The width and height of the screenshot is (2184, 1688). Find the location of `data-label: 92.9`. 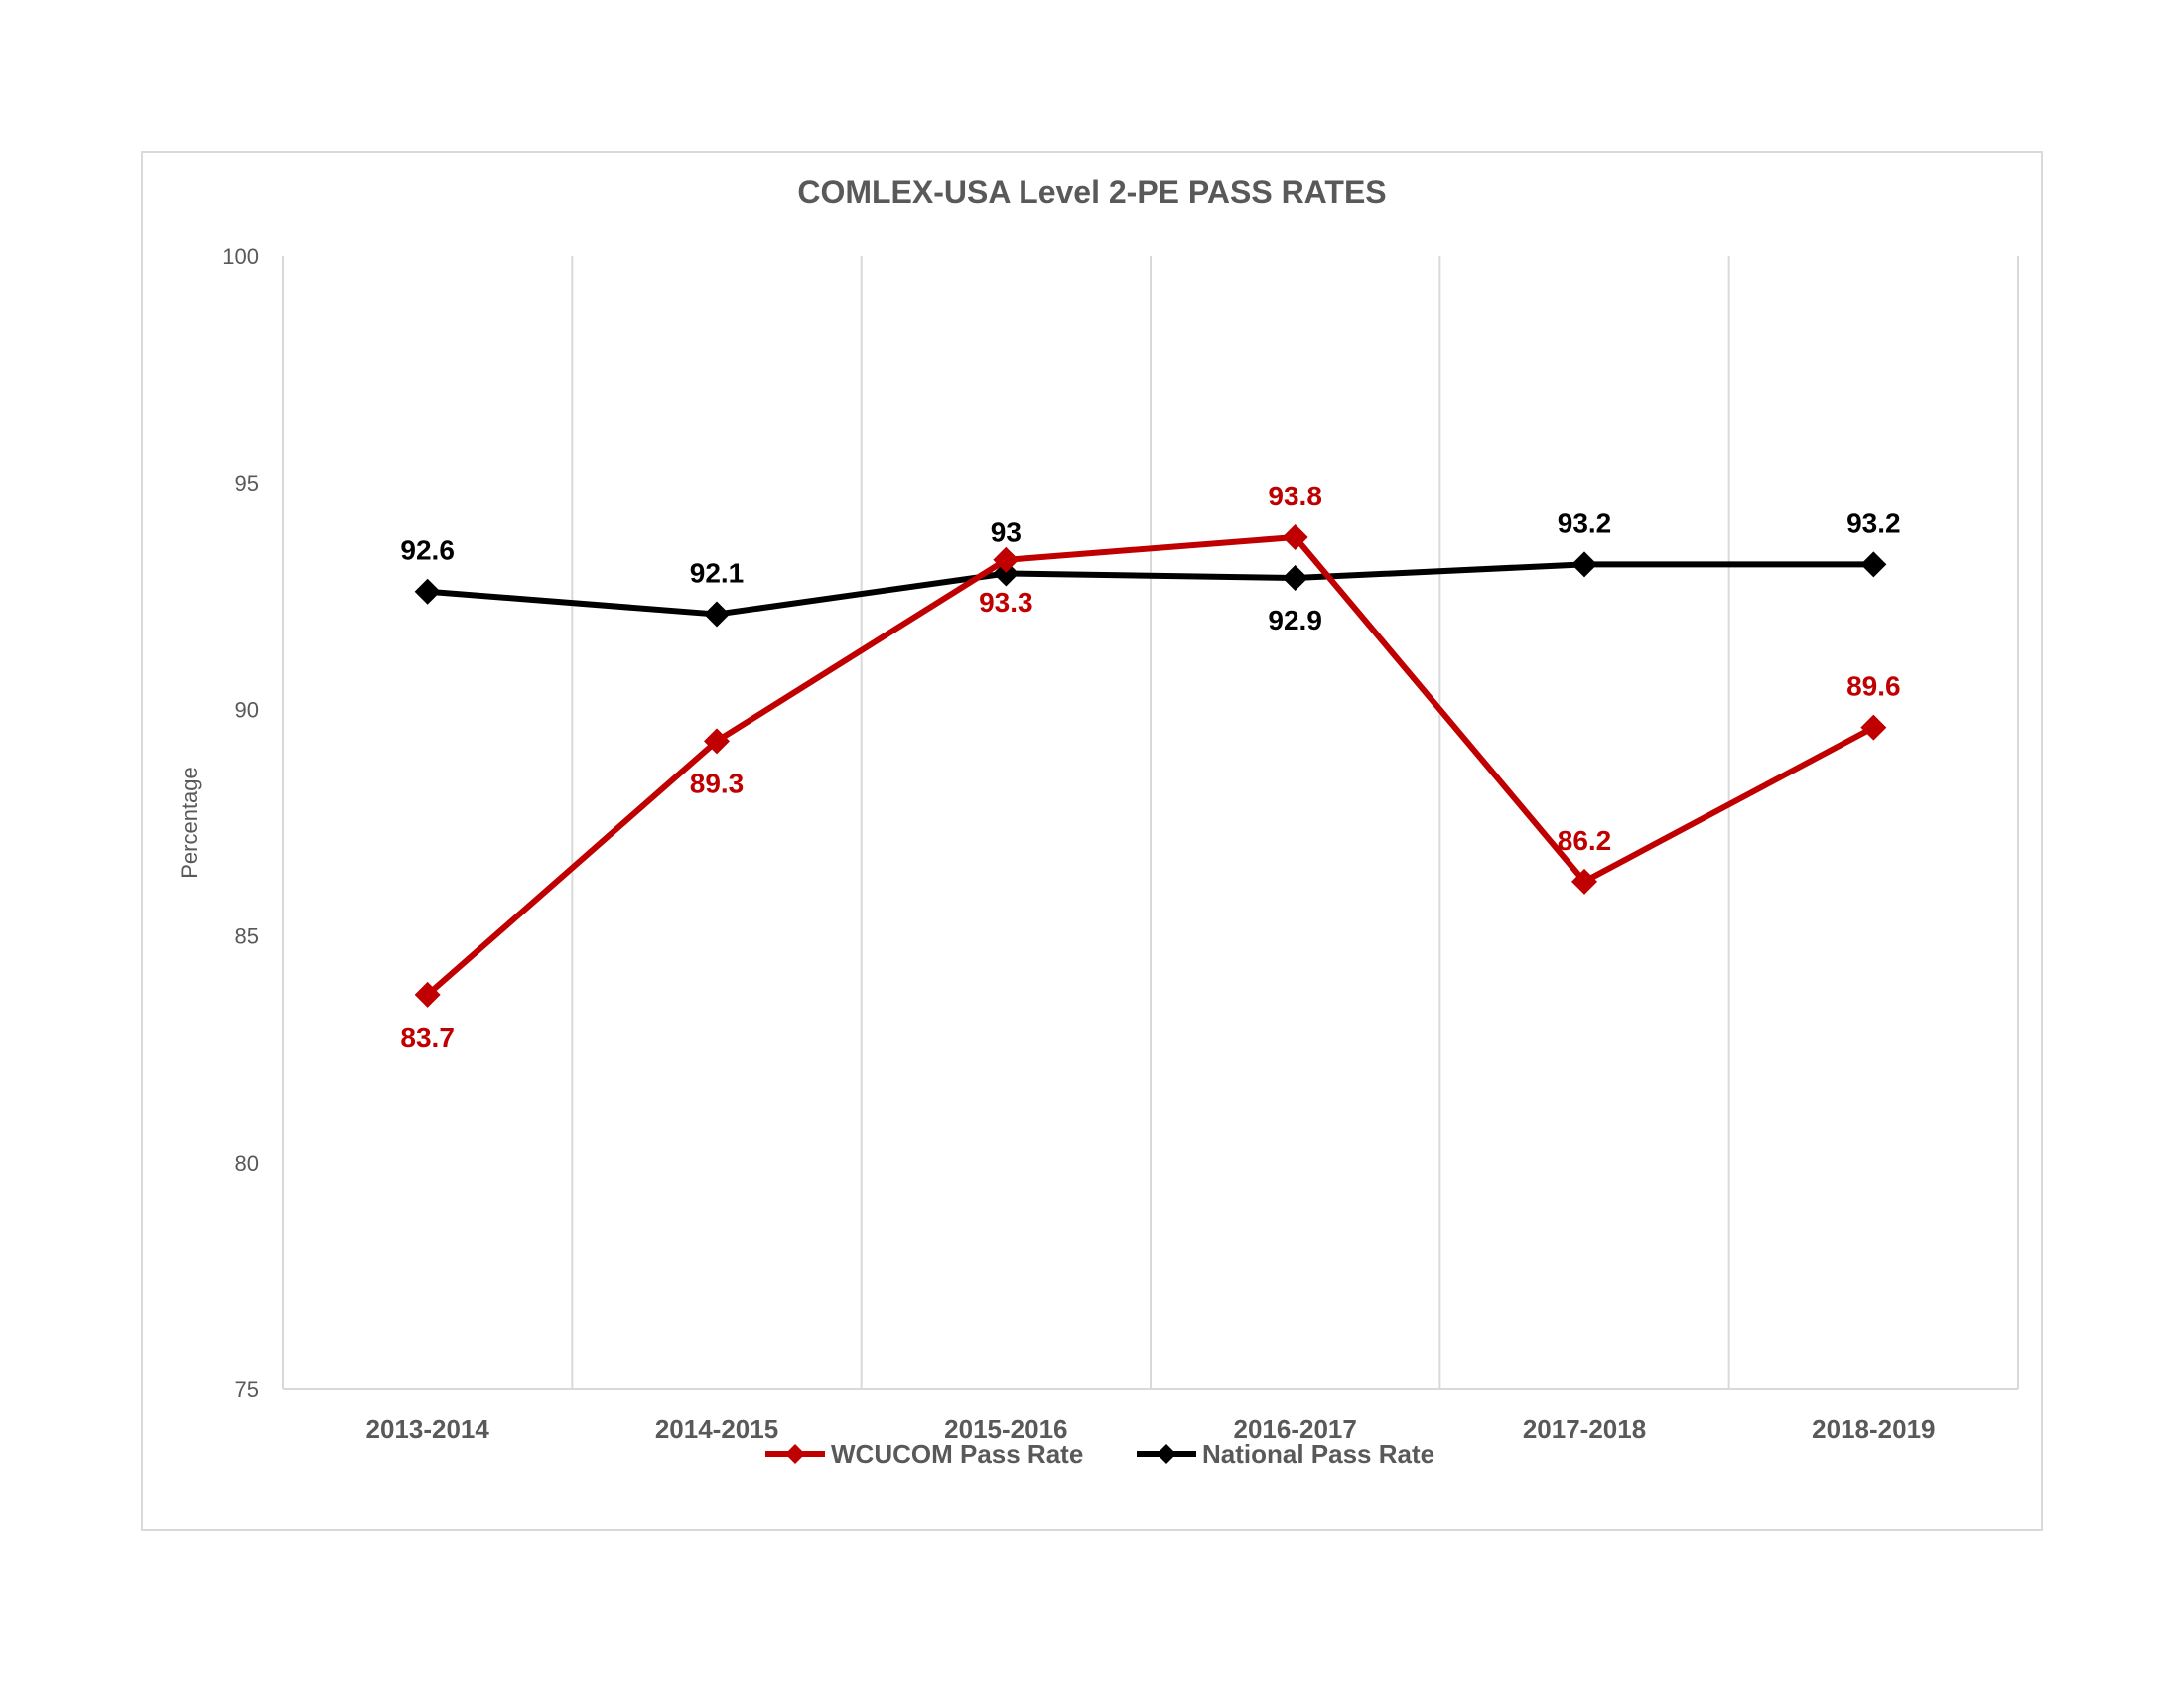

data-label: 92.9 is located at coordinates (1295, 620).